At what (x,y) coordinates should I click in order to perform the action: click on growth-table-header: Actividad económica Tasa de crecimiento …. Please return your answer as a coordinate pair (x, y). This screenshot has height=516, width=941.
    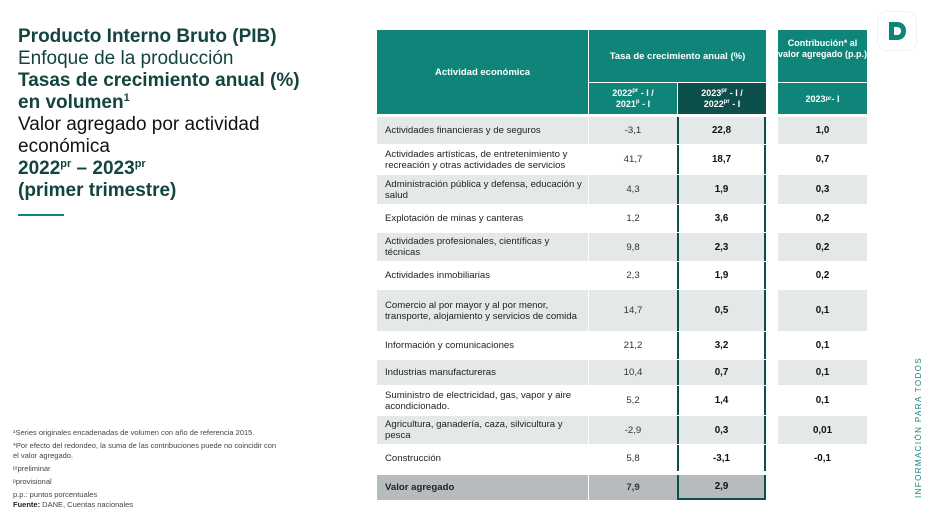
    Looking at the image, I should click on (571, 72).